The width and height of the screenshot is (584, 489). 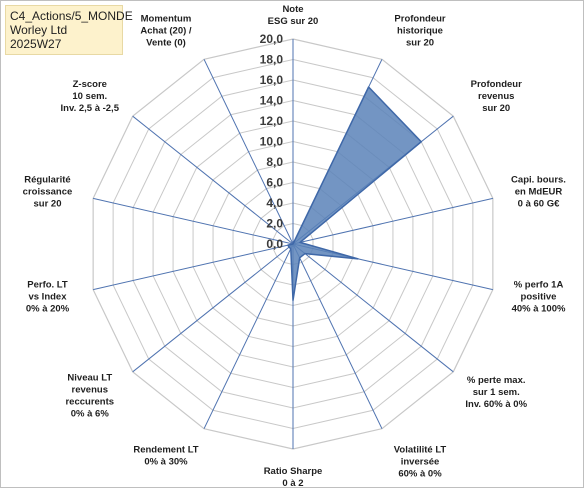 I want to click on tick-label: 18,0, so click(x=272, y=60).